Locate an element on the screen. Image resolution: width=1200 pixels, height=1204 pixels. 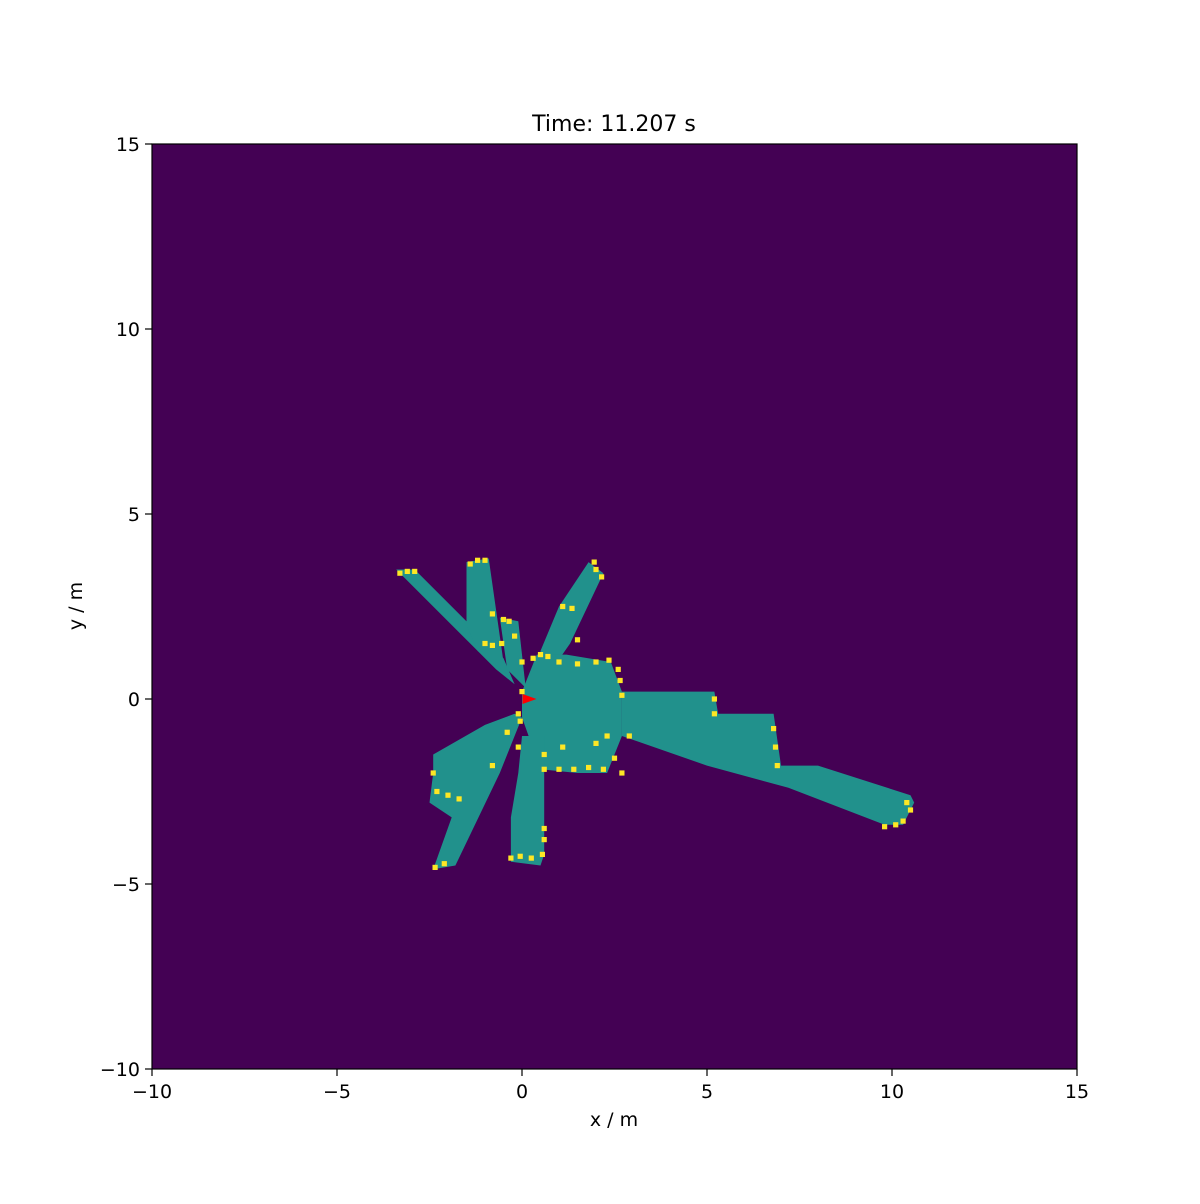
free-region-ray-upper-mid is located at coordinates (512, 652).